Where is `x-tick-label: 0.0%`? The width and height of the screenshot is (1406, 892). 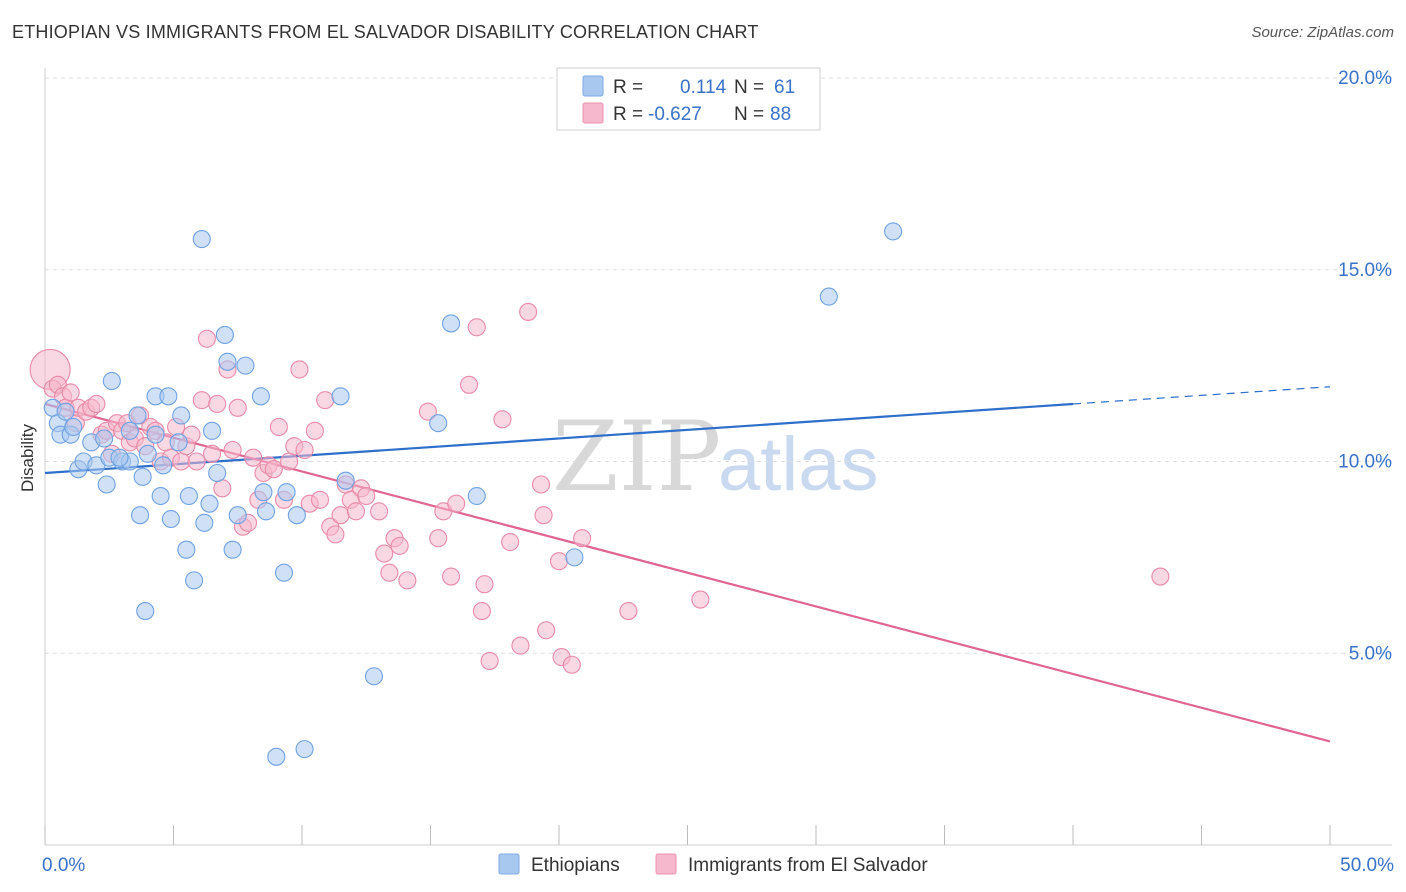
x-tick-label: 0.0% is located at coordinates (63, 865).